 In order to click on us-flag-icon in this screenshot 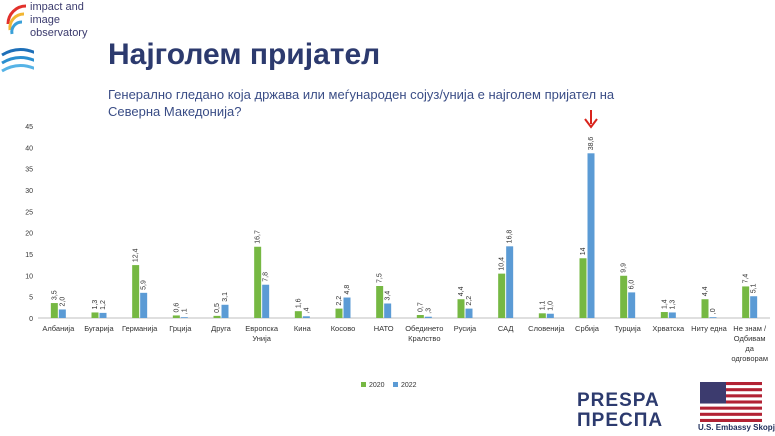, I will do `click(731, 402)`.